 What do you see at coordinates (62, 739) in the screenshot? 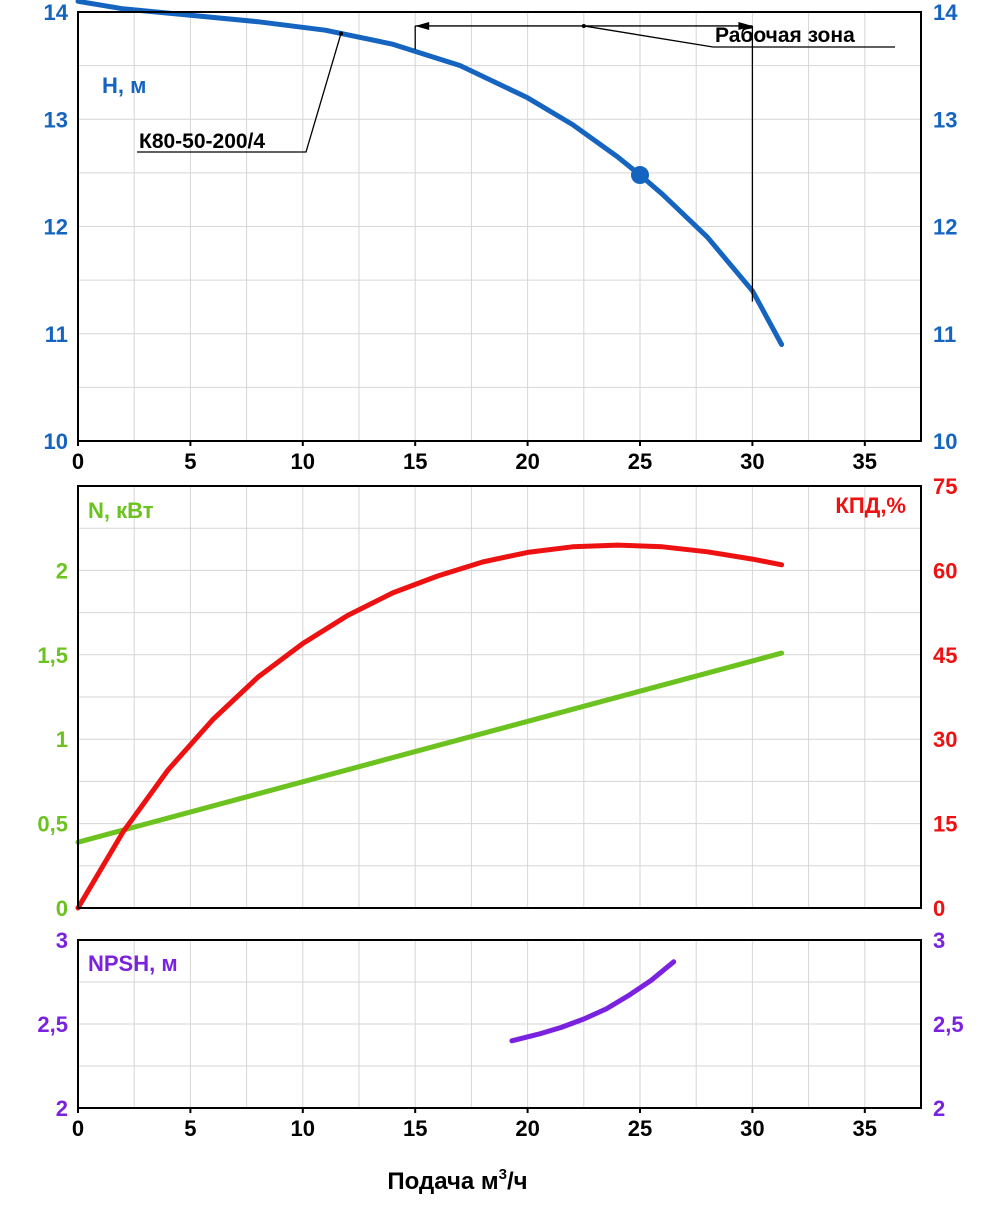
I see `power-ytick-left: 1` at bounding box center [62, 739].